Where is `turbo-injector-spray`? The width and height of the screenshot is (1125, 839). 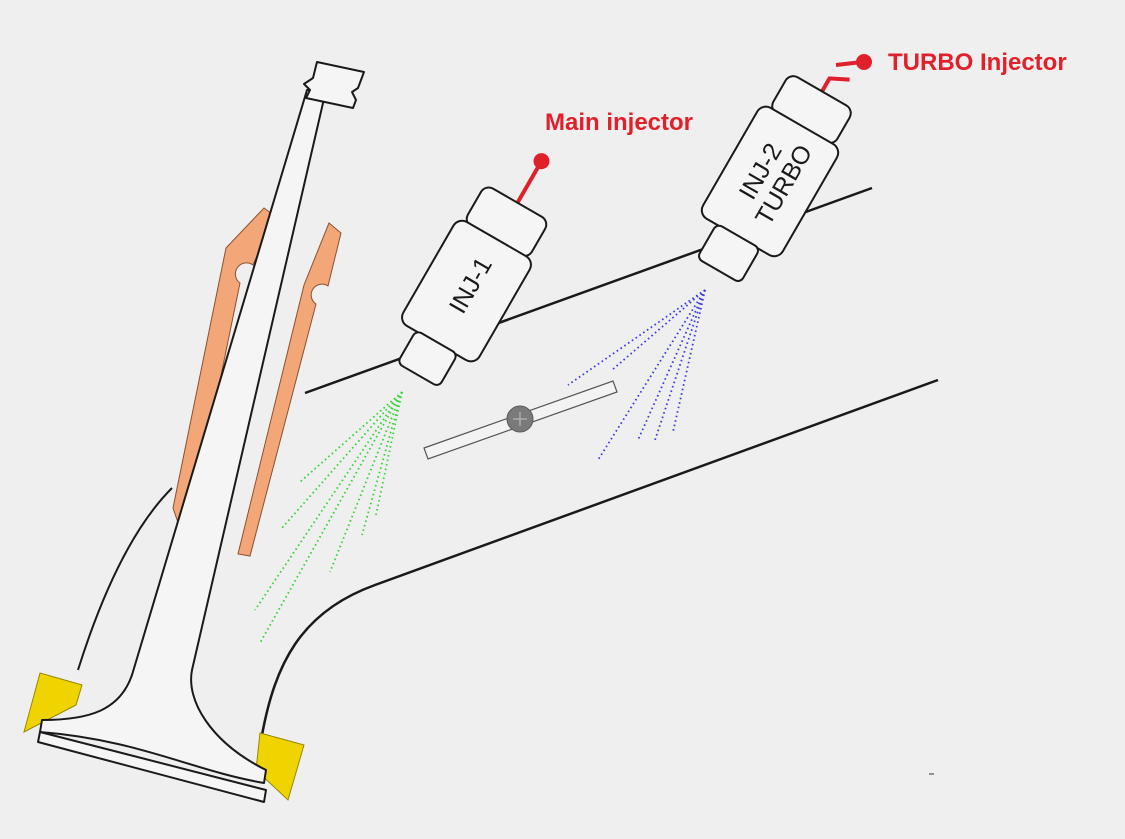
turbo-injector-spray is located at coordinates (636, 375).